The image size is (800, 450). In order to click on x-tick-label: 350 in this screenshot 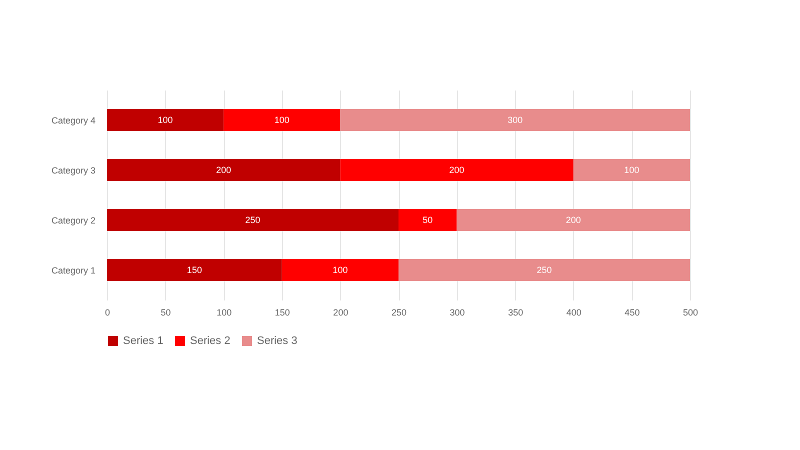, I will do `click(516, 313)`.